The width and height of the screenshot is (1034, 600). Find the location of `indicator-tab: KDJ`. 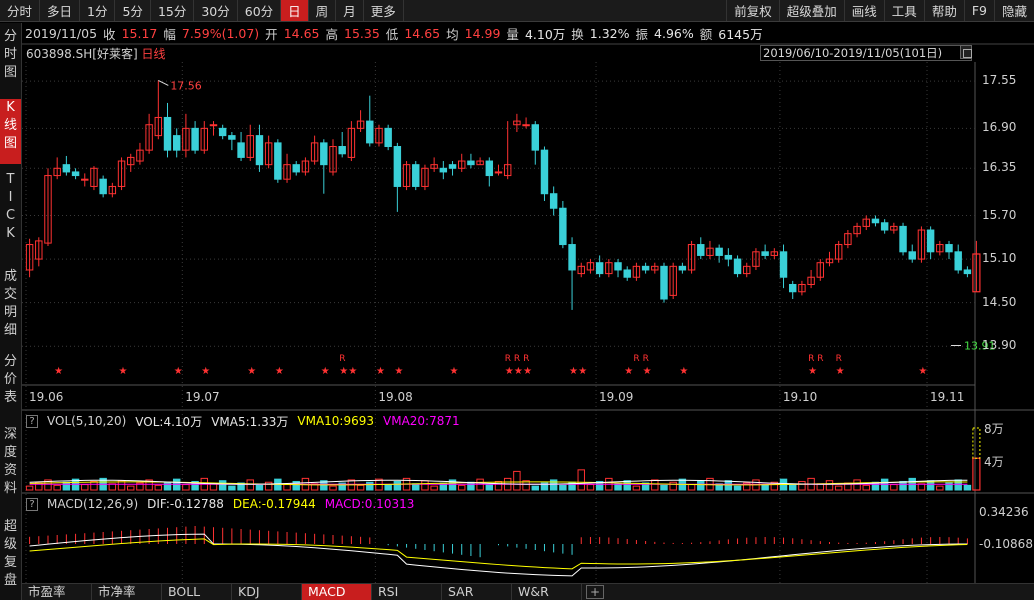

indicator-tab: KDJ is located at coordinates (267, 592).